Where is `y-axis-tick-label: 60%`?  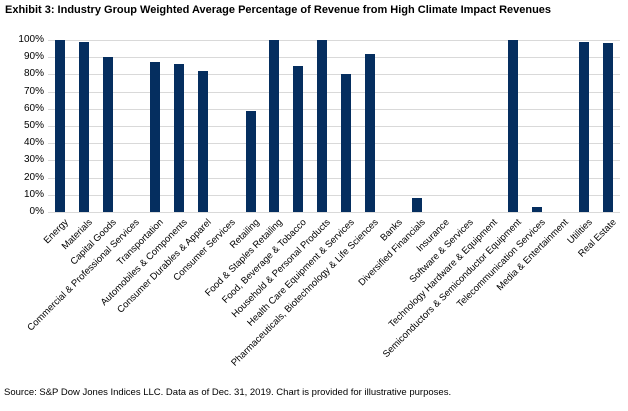
y-axis-tick-label: 60% is located at coordinates (33, 108).